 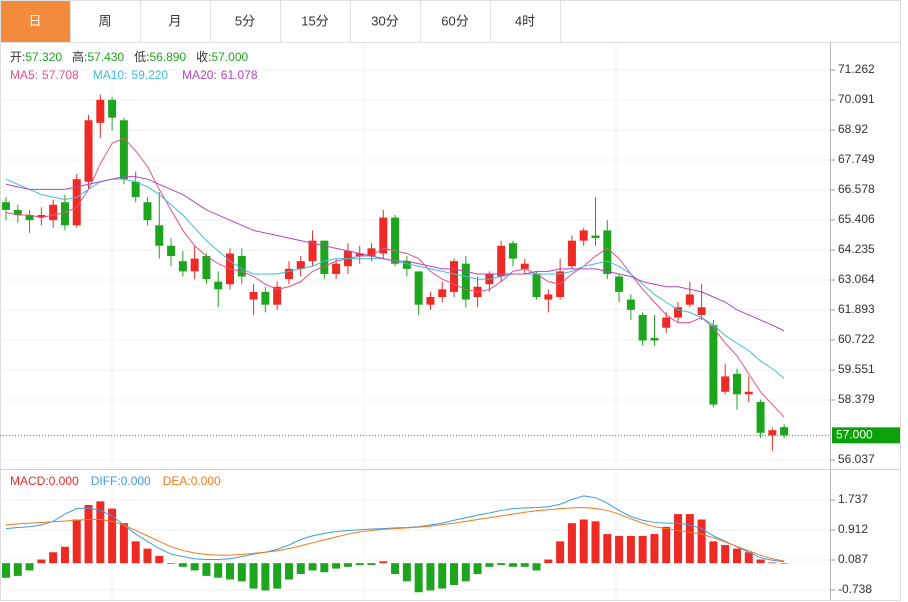 What do you see at coordinates (239, 75) in the screenshot?
I see `ma-legend-value: 61.078` at bounding box center [239, 75].